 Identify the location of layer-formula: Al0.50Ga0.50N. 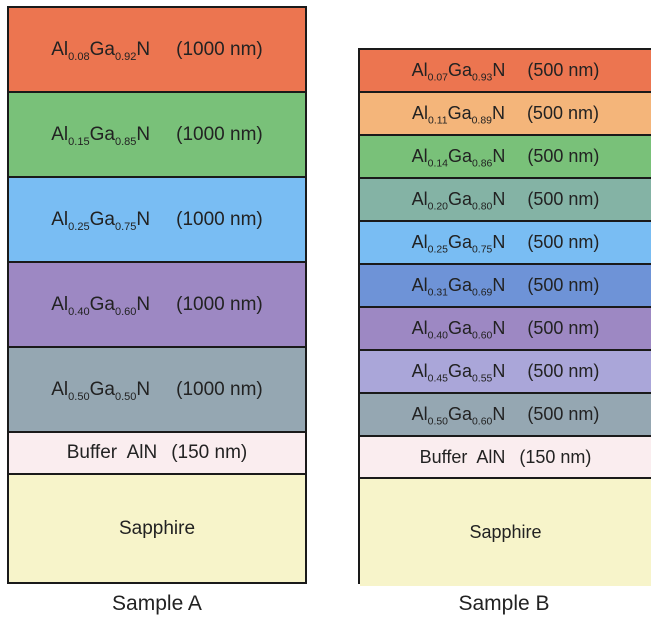
(101, 390).